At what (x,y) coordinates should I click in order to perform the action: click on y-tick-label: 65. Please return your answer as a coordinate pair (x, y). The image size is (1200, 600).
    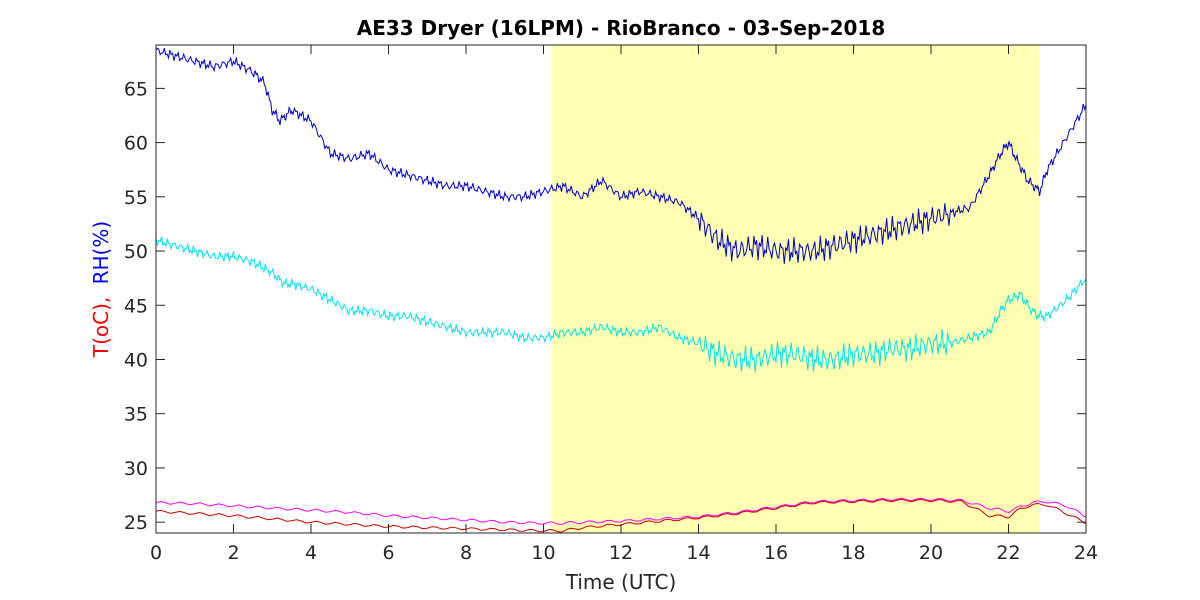
    Looking at the image, I should click on (136, 89).